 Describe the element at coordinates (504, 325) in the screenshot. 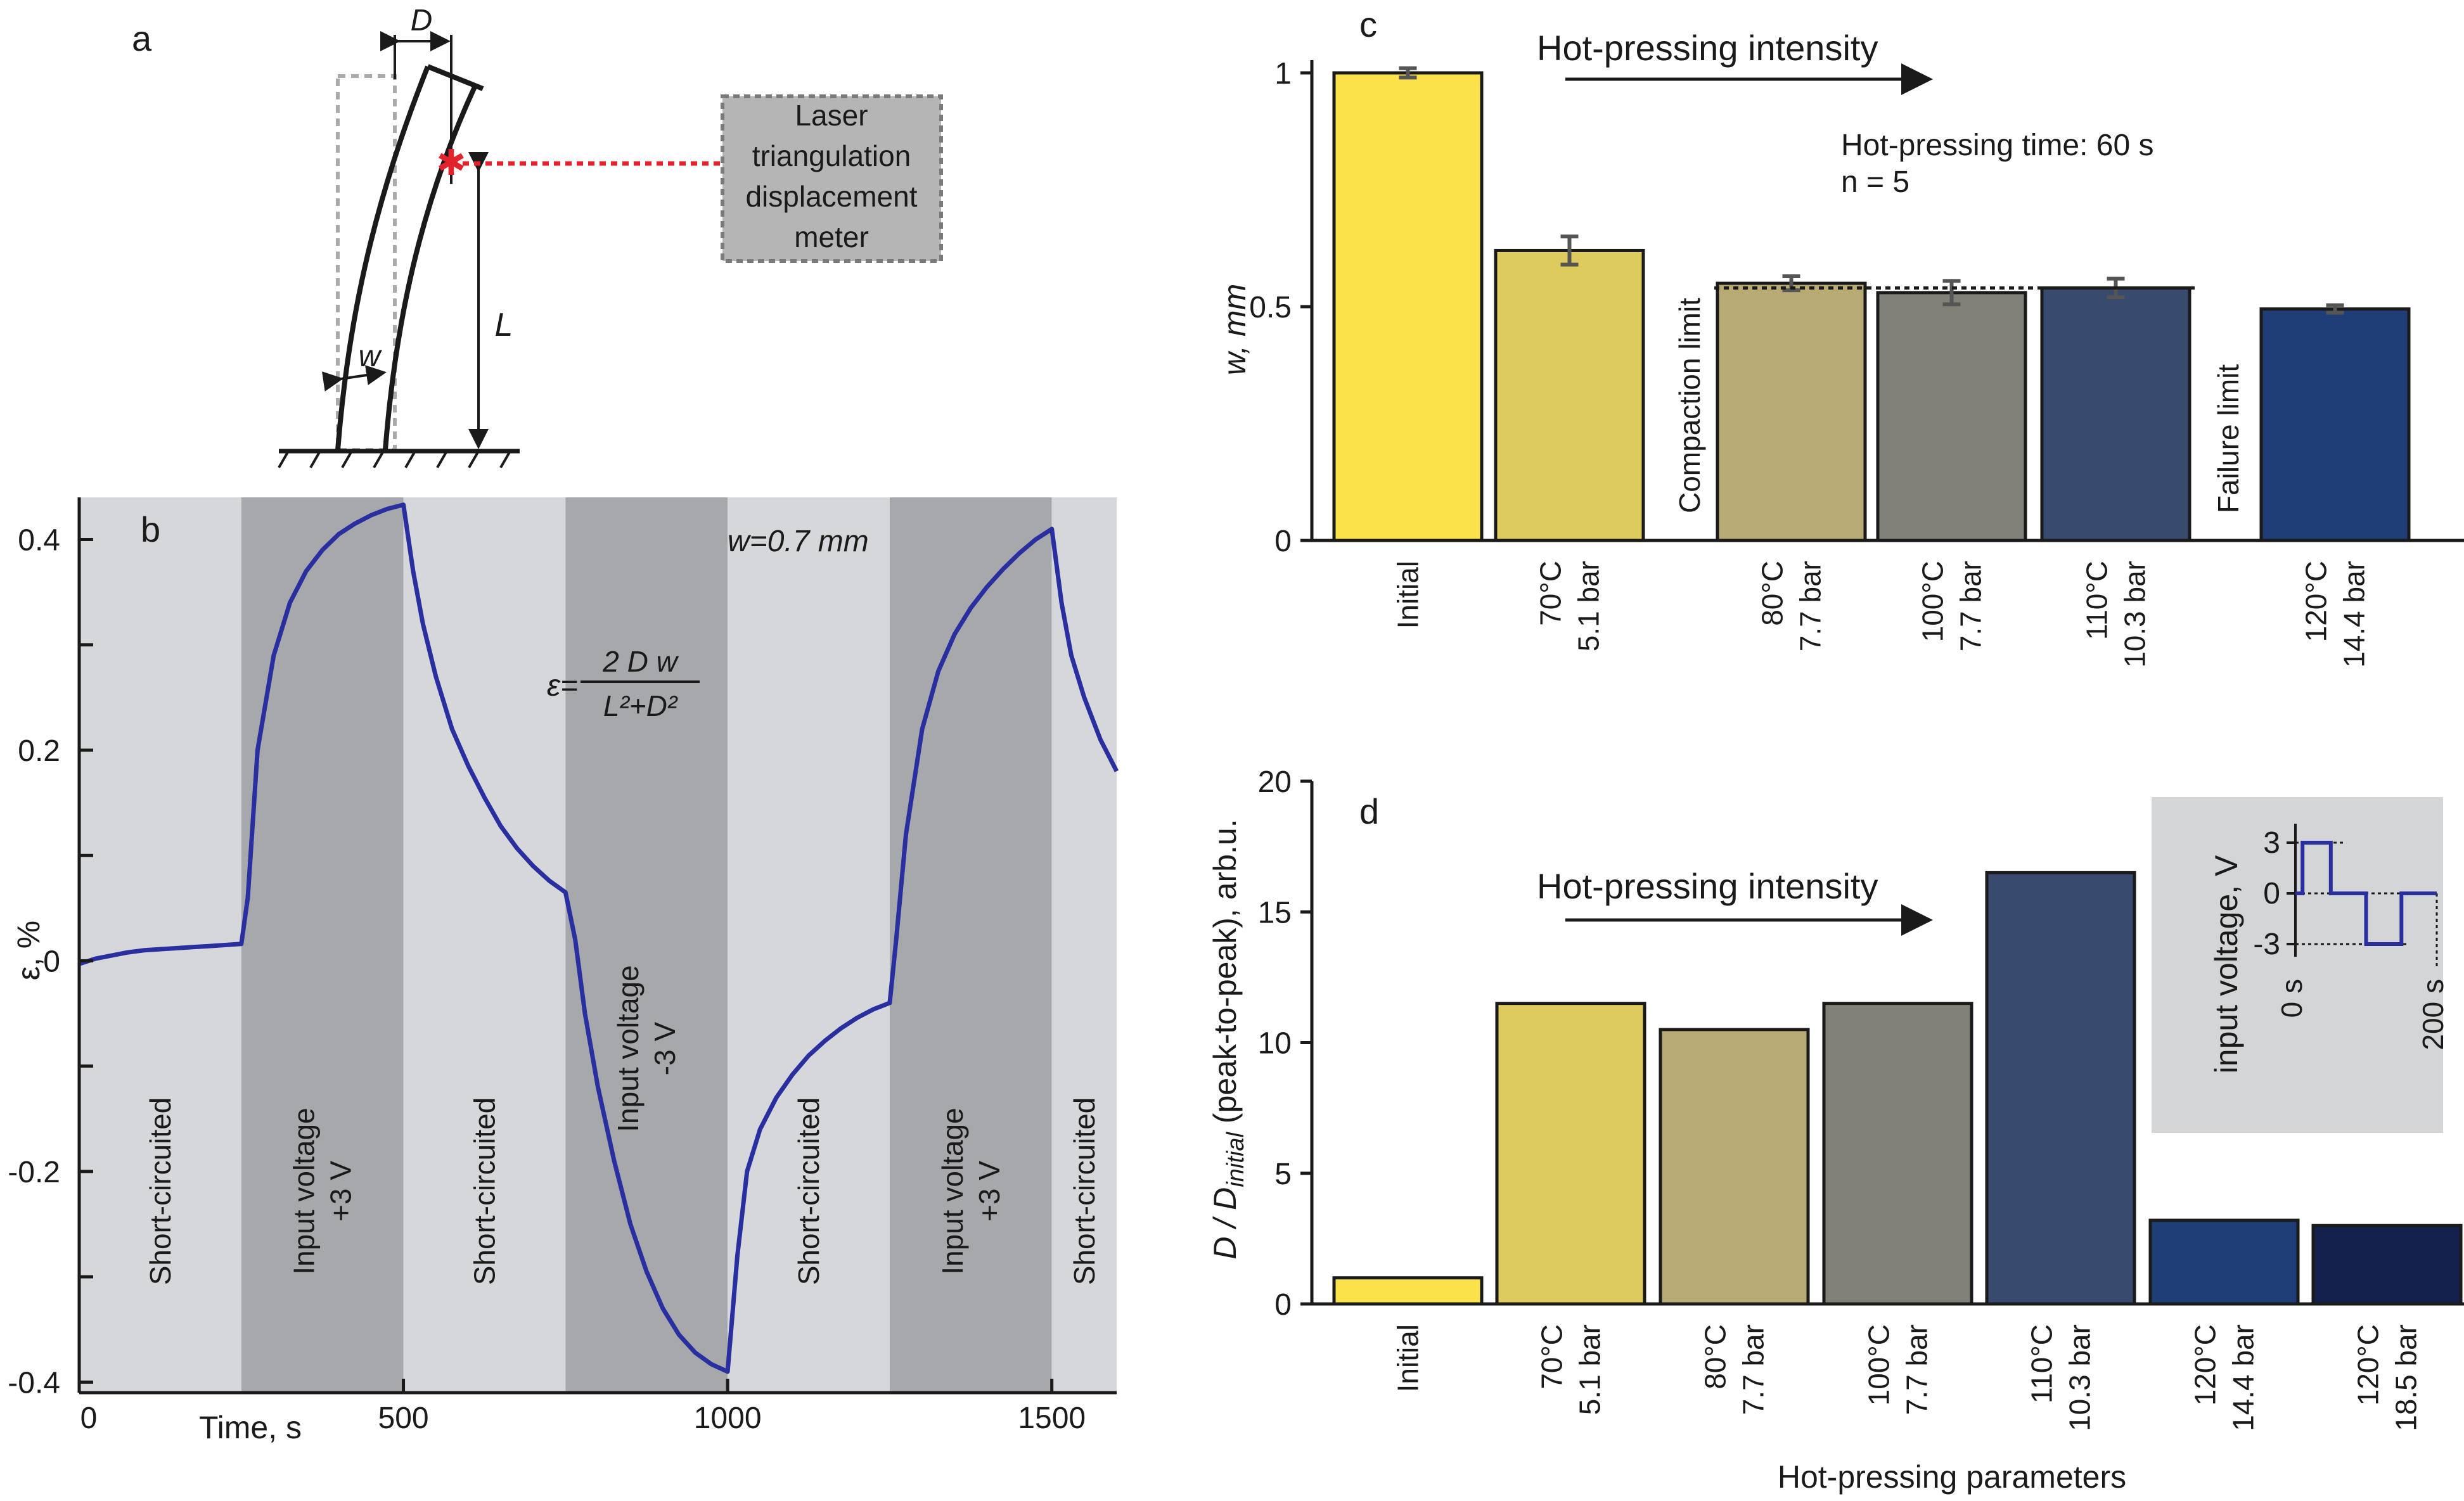

I see `l-label: L` at that location.